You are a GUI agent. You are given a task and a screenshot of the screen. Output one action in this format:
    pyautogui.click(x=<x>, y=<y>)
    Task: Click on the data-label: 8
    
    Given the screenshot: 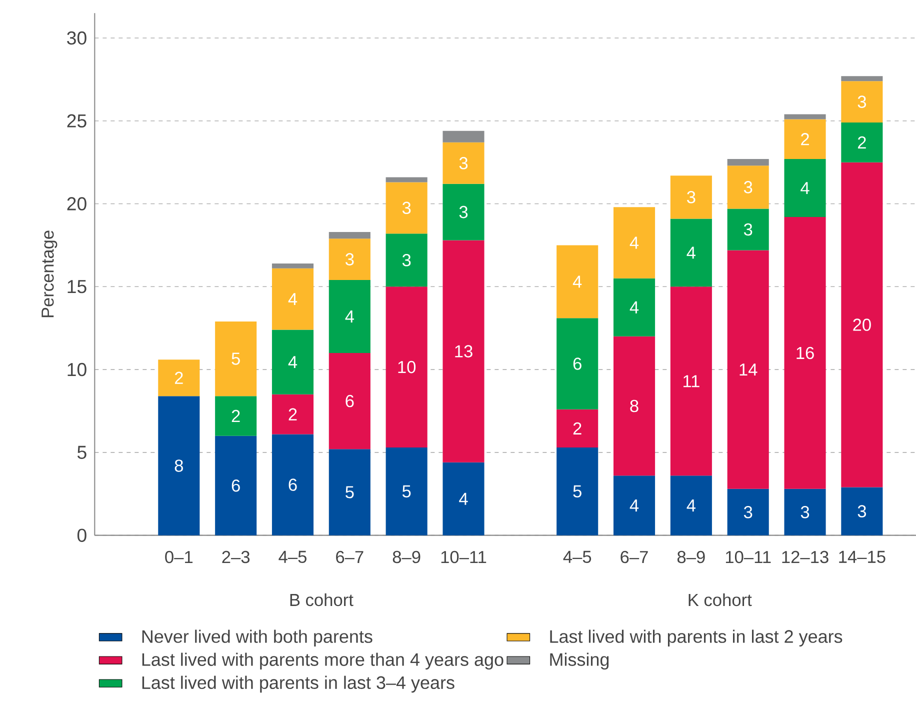 What is the action you would take?
    pyautogui.click(x=178, y=466)
    